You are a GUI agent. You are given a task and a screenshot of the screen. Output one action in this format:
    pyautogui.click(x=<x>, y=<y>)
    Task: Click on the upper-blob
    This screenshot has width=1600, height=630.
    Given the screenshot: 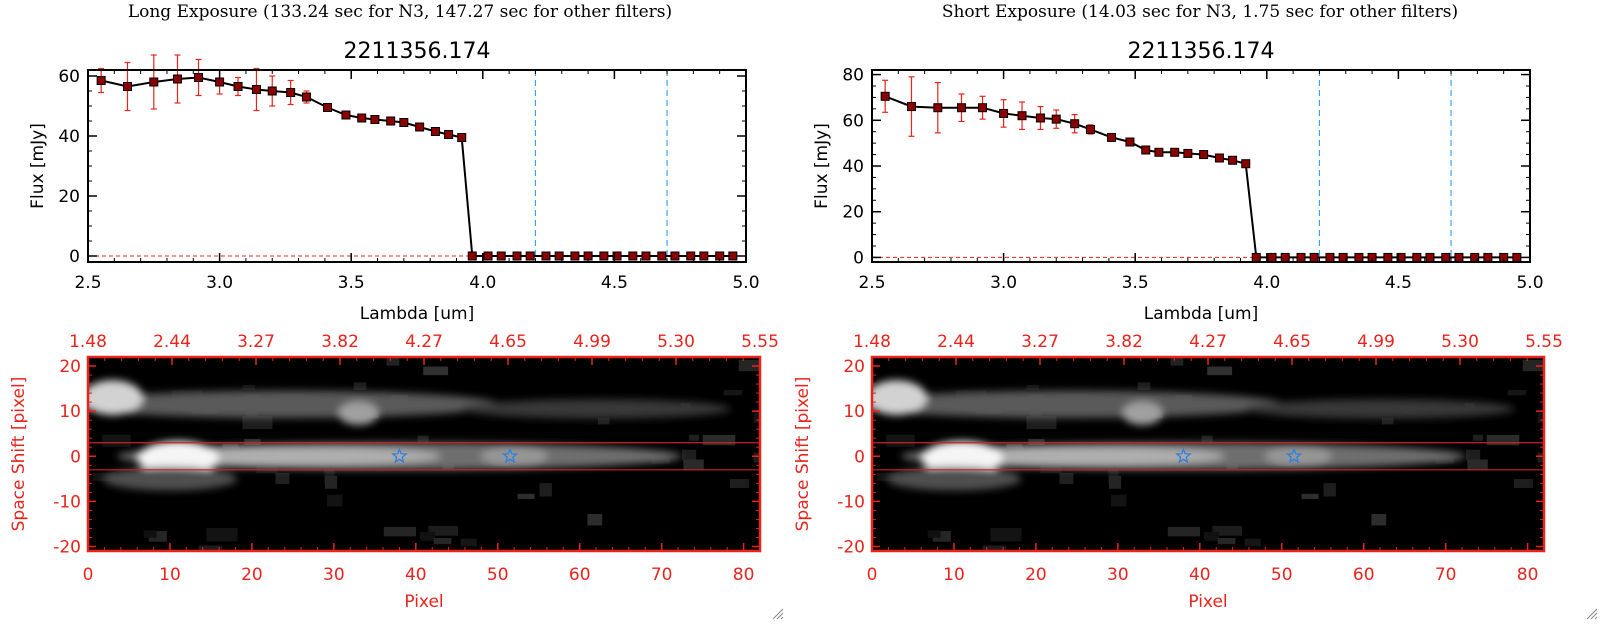 What is the action you would take?
    pyautogui.click(x=899, y=398)
    